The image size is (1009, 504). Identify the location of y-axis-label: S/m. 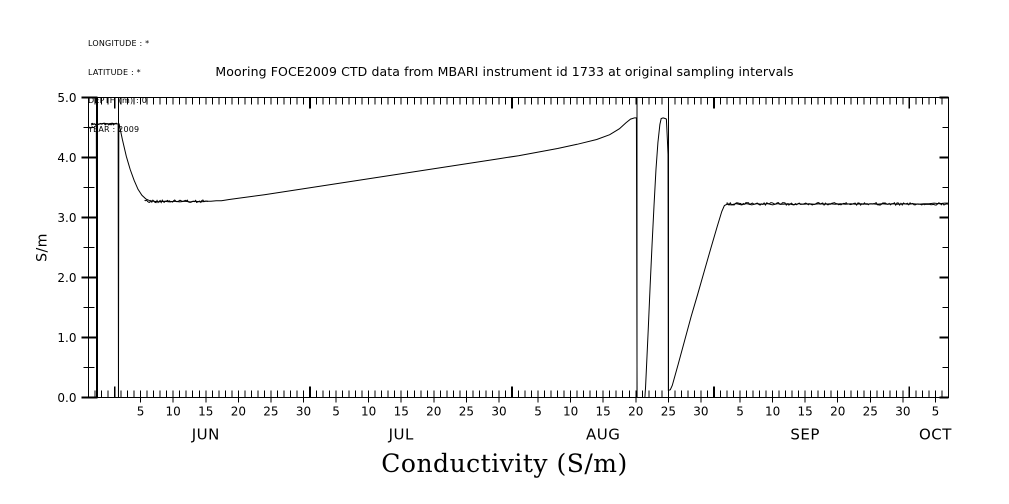
(43, 247).